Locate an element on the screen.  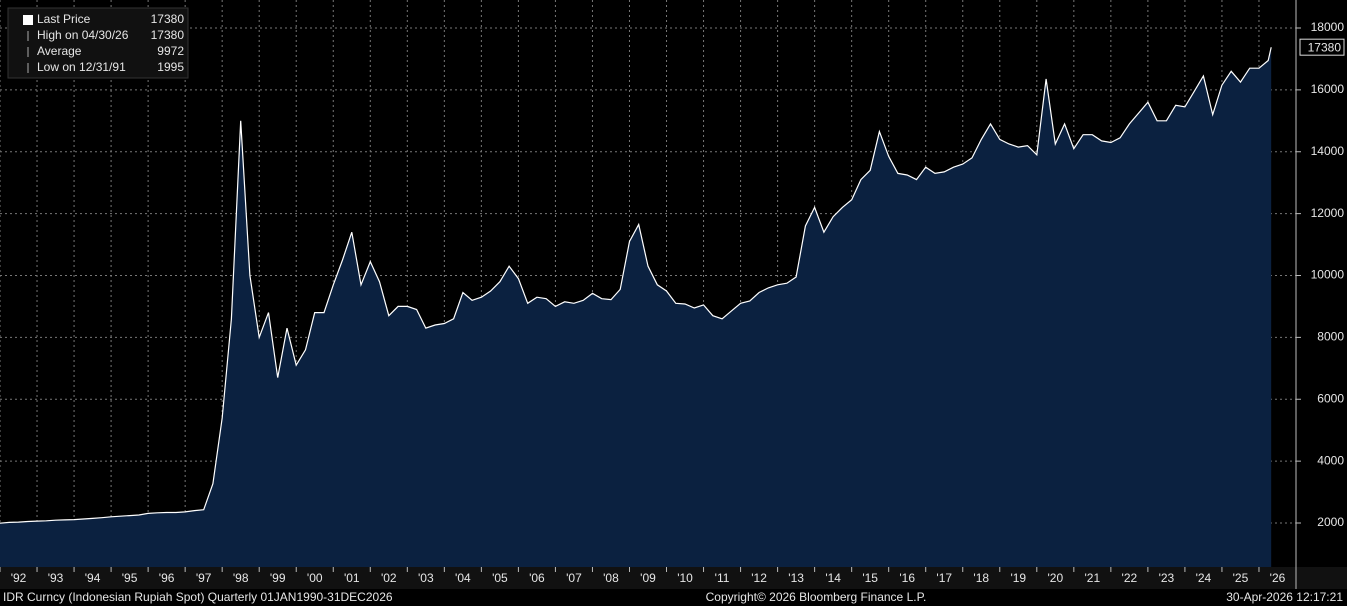
y-tick-label: 8000 is located at coordinates (1330, 337).